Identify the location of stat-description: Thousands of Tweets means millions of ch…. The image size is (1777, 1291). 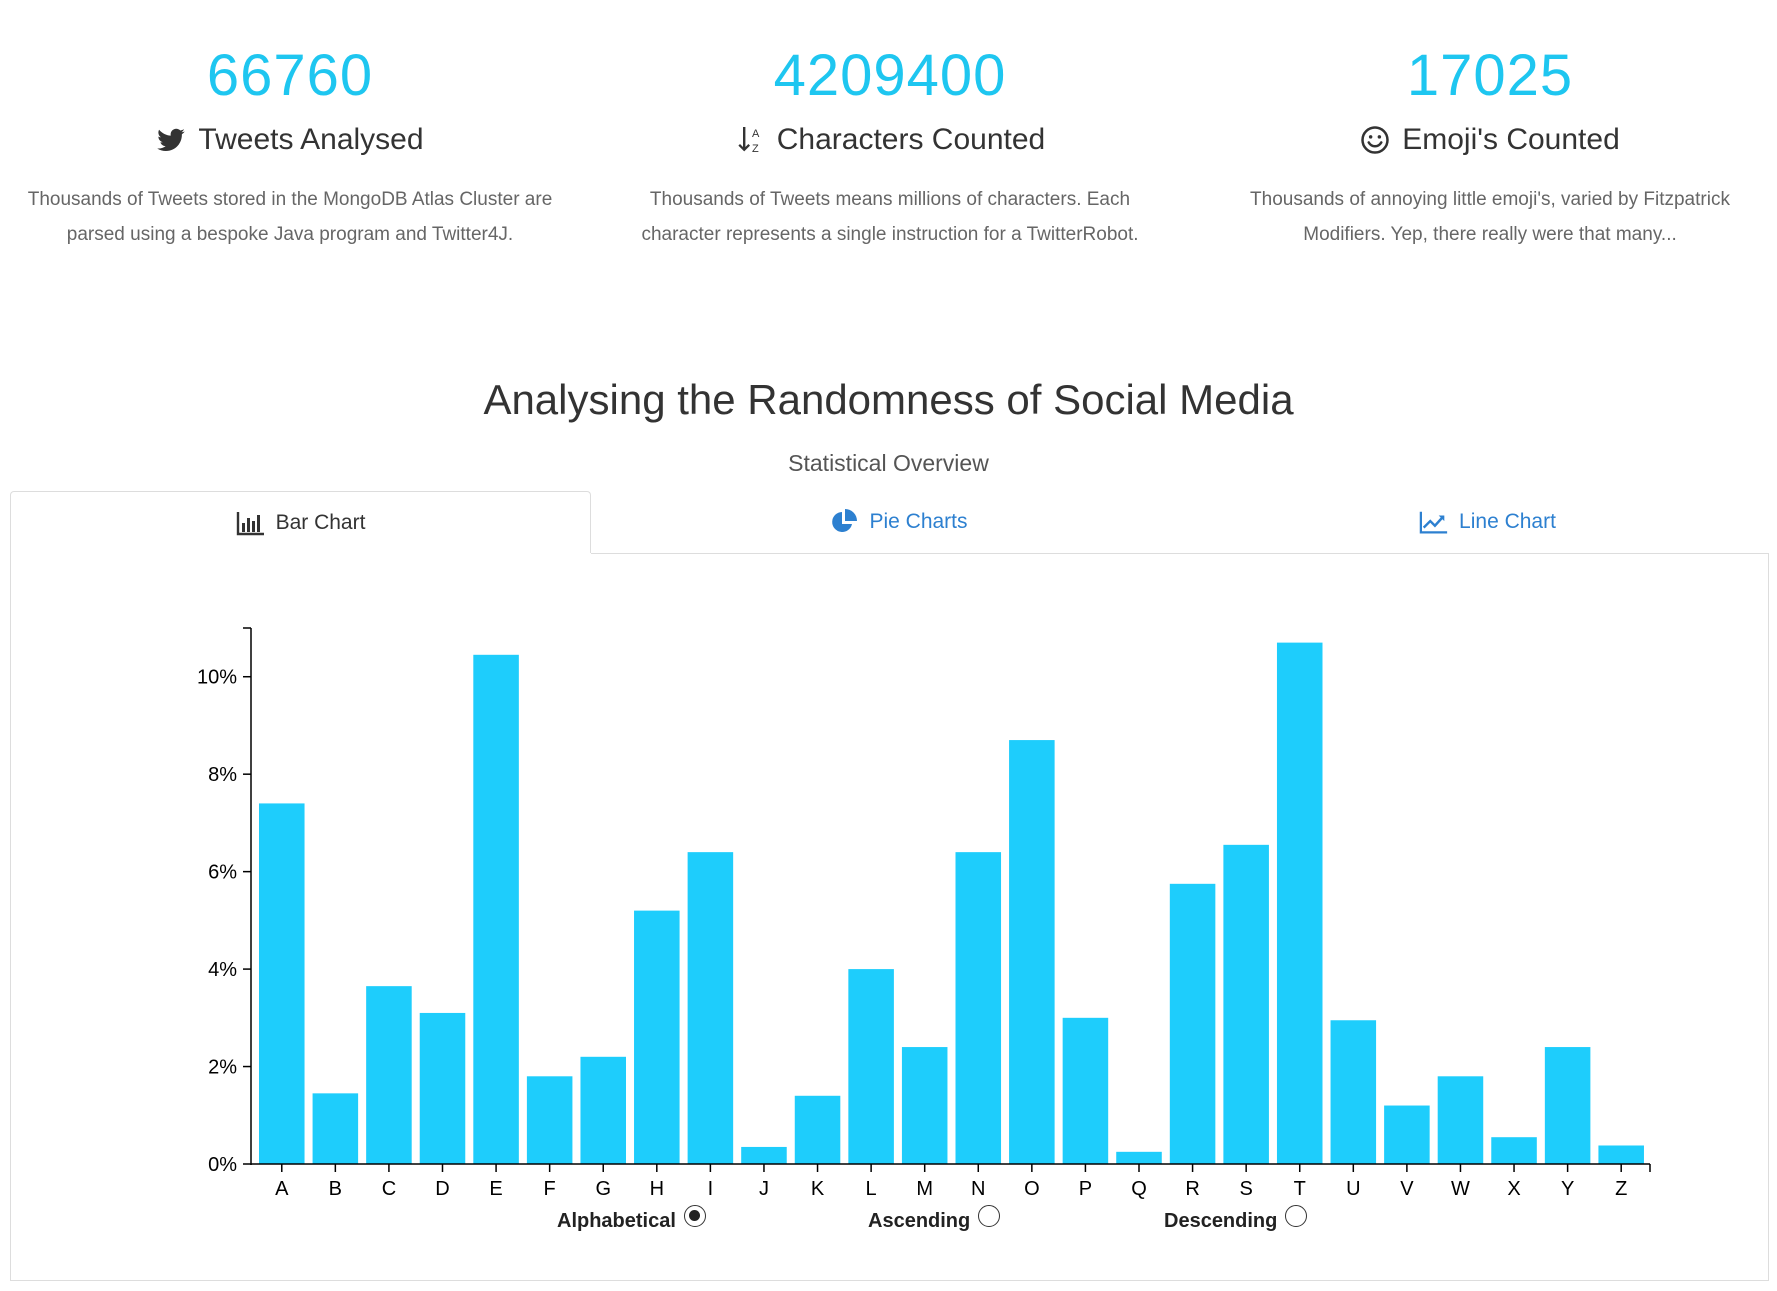
(890, 217).